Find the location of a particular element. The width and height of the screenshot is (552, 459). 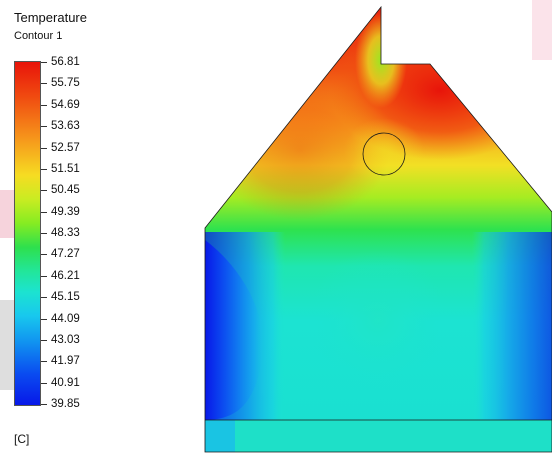

color-scale-label: 44.09 is located at coordinates (65, 318).